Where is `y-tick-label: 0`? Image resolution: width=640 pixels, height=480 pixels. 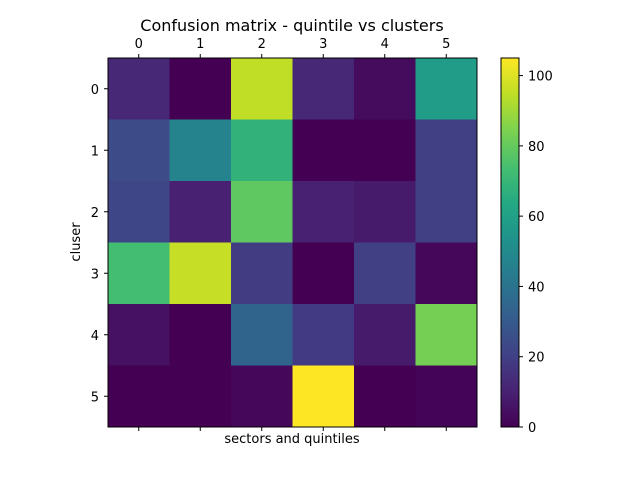 y-tick-label: 0 is located at coordinates (95, 90).